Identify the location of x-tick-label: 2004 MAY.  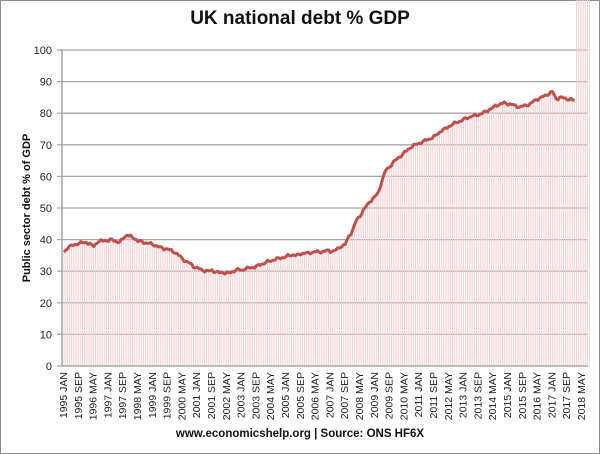
(271, 396).